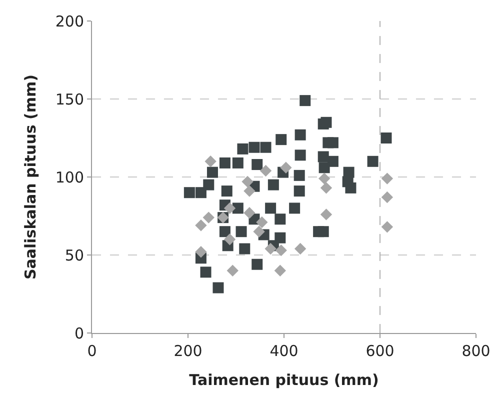  I want to click on y-tick-label: 0, so click(79, 333).